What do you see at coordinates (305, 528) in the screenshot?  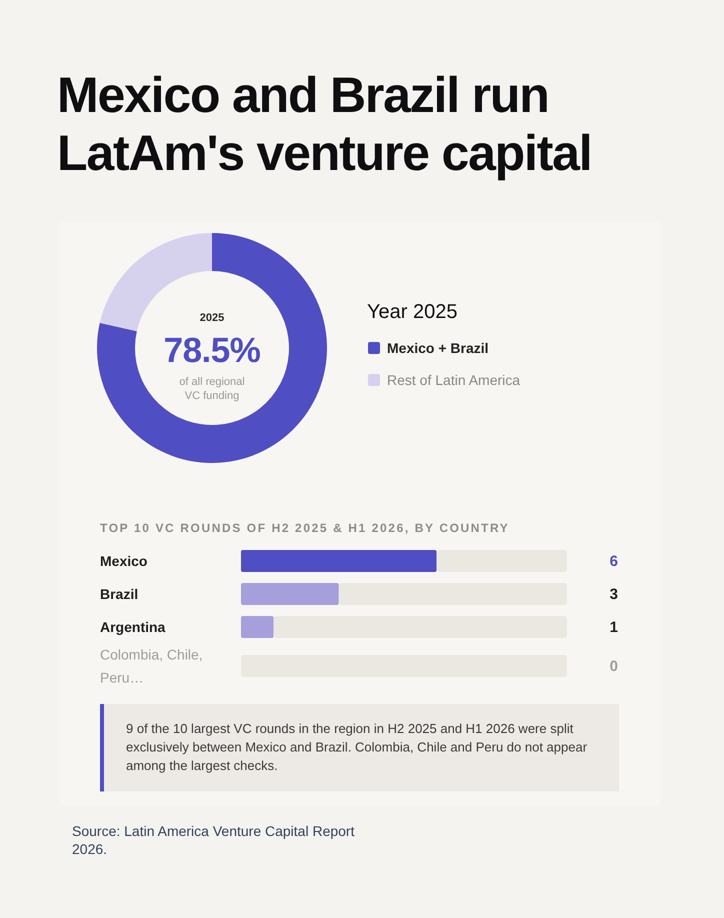 I see `chart-title: TOP 10 VC ROUNDS OF H2 2025 & H1 2026, BY COUNTRY` at bounding box center [305, 528].